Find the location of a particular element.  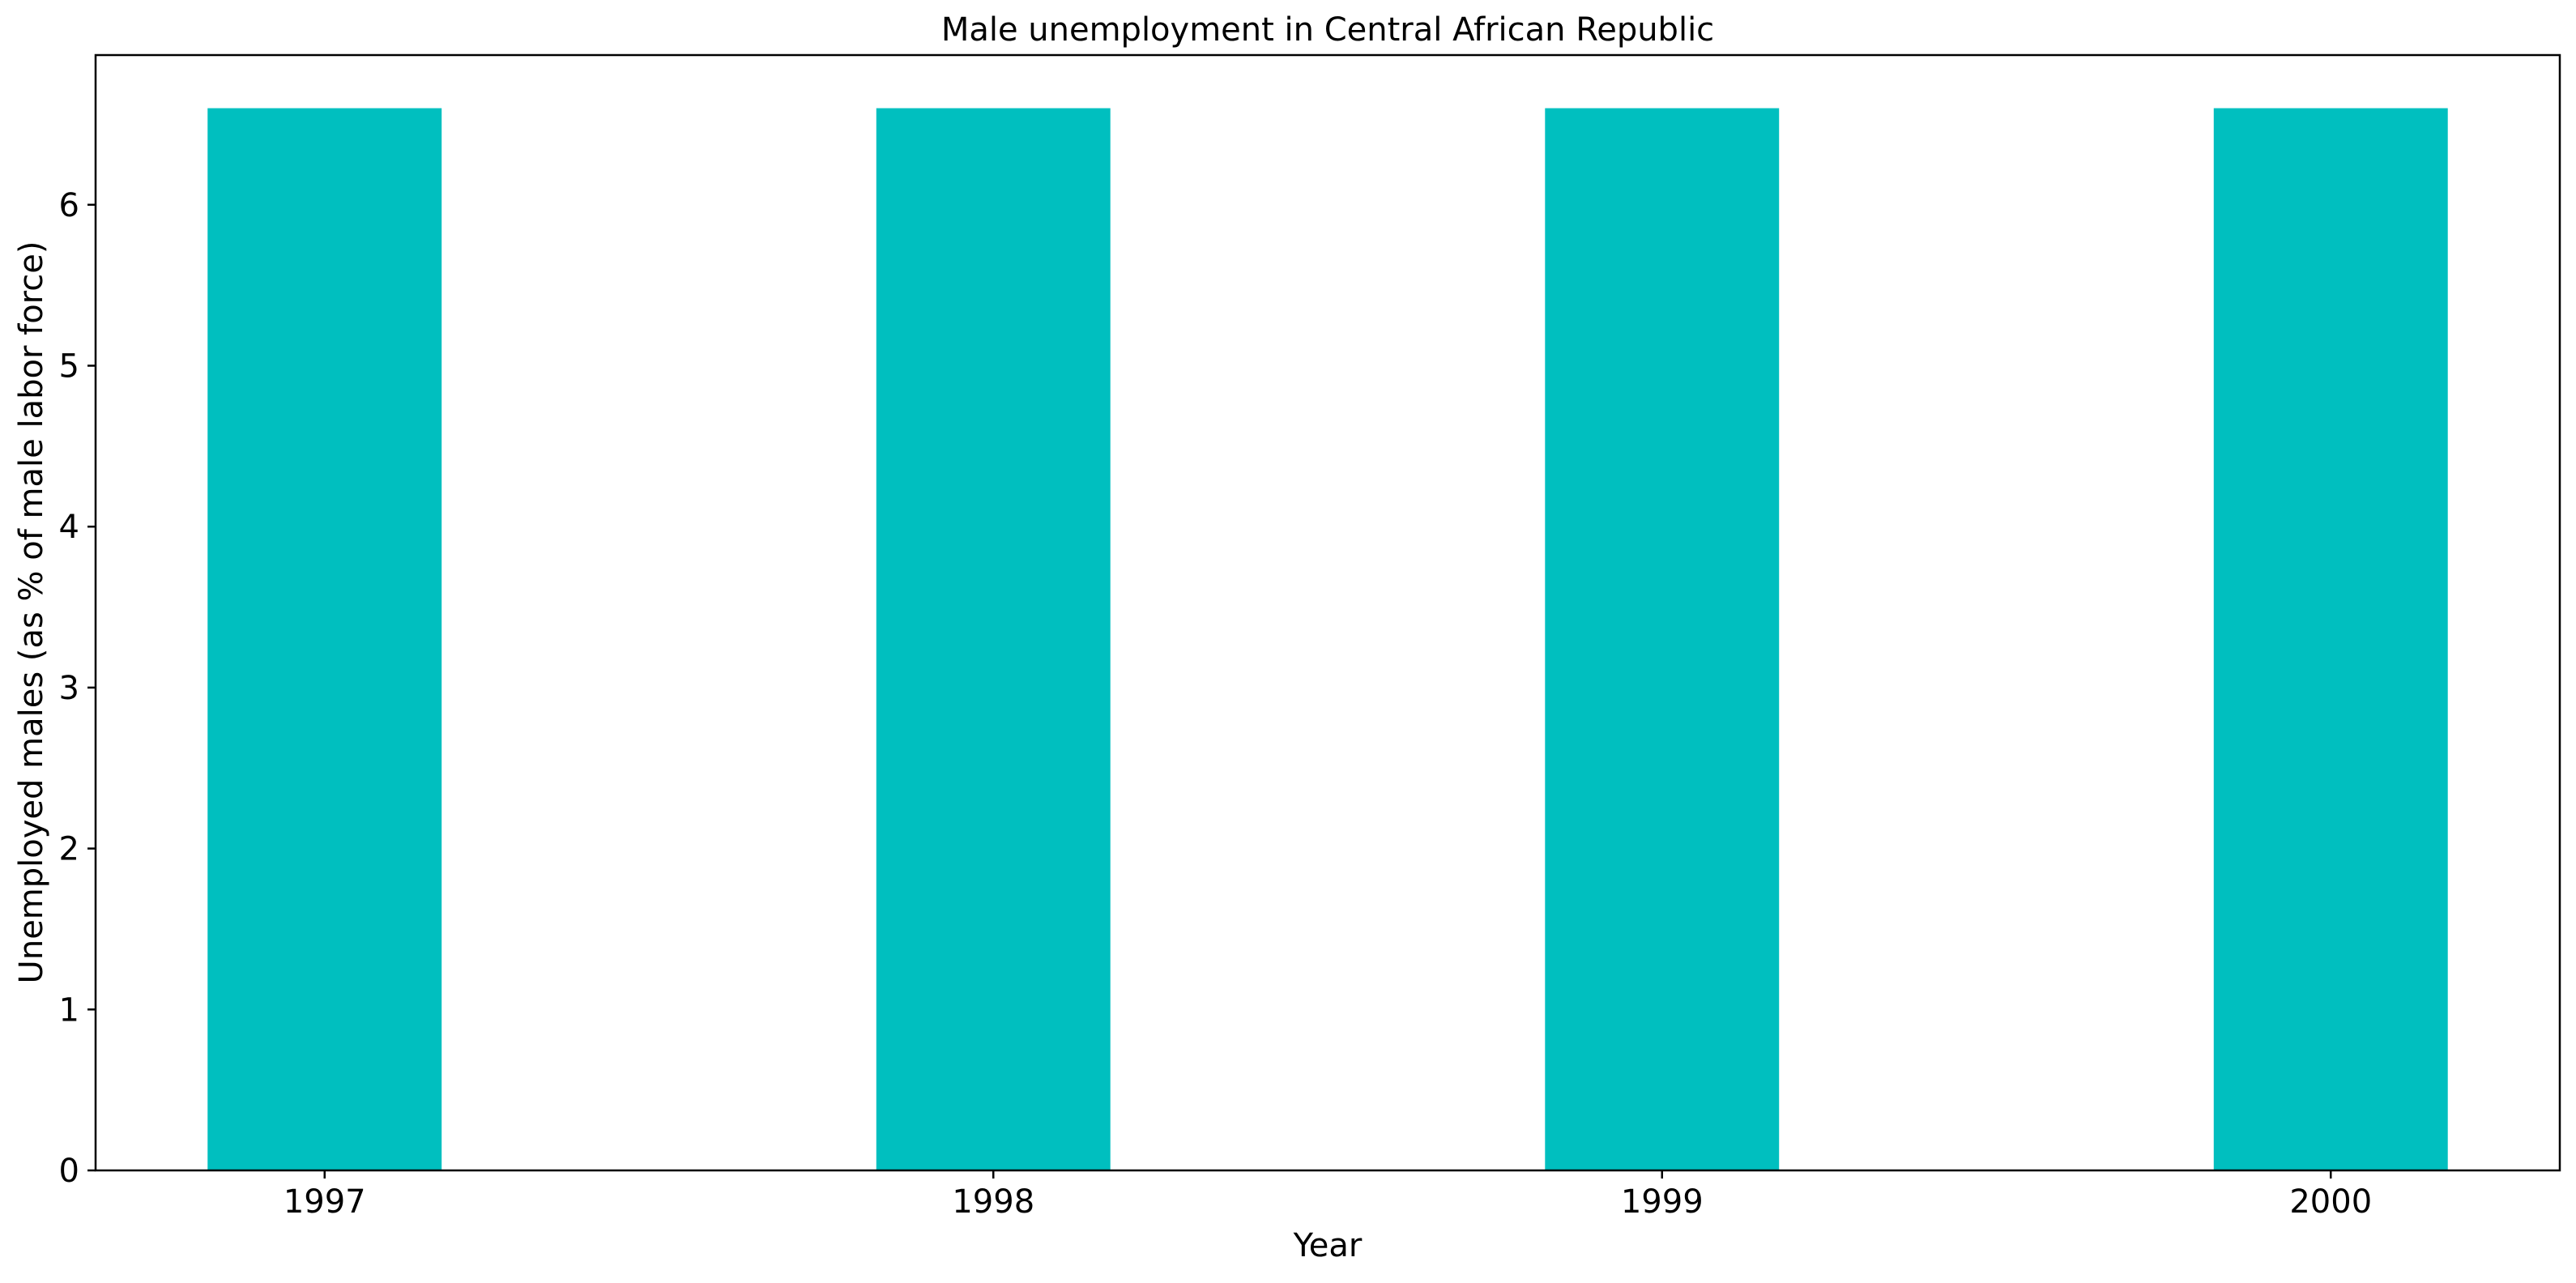

bar-1997 is located at coordinates (325, 639).